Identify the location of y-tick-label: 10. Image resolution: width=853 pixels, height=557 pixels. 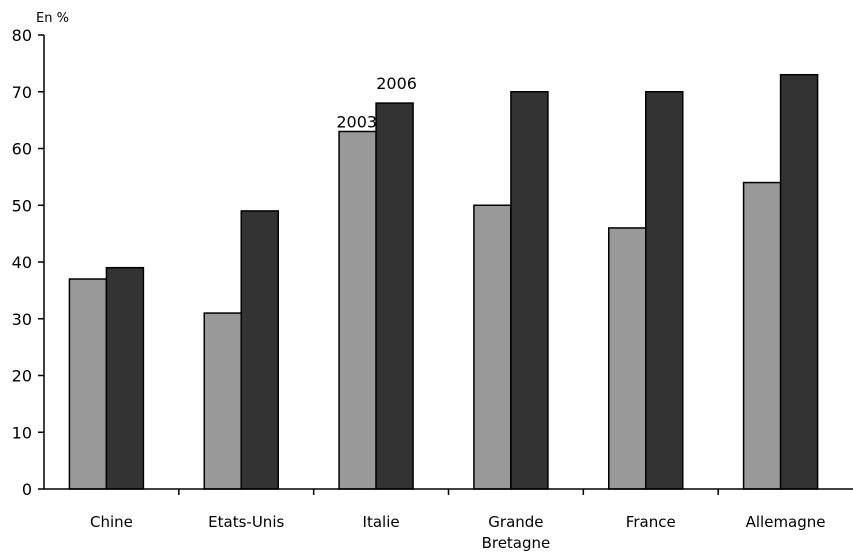
(22, 432).